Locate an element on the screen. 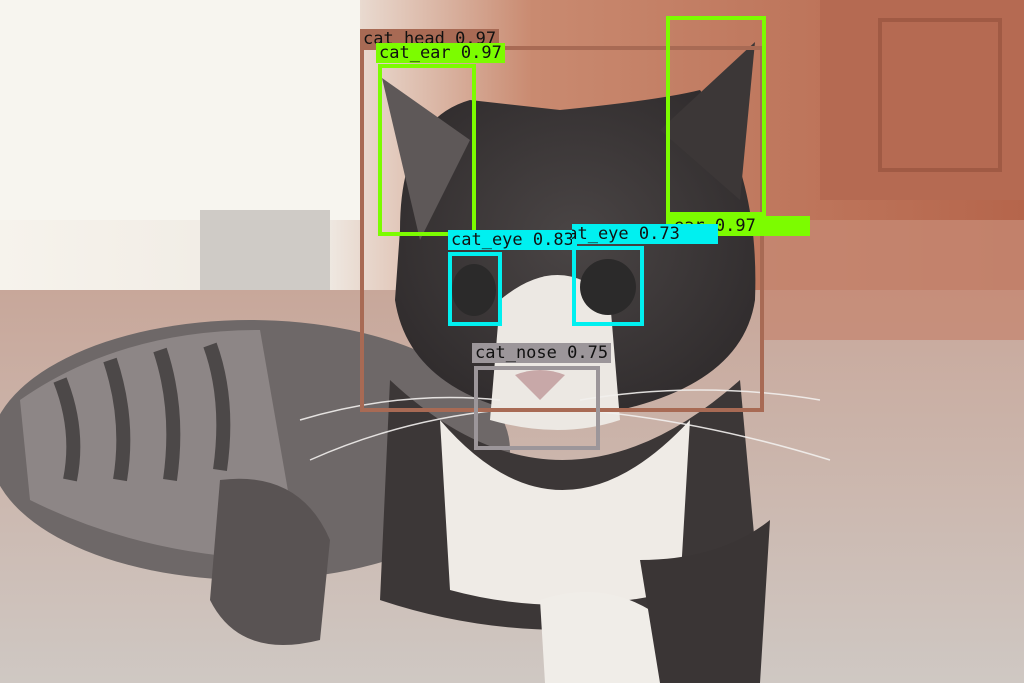 The width and height of the screenshot is (1024, 683). cat-nose-box is located at coordinates (537, 408).